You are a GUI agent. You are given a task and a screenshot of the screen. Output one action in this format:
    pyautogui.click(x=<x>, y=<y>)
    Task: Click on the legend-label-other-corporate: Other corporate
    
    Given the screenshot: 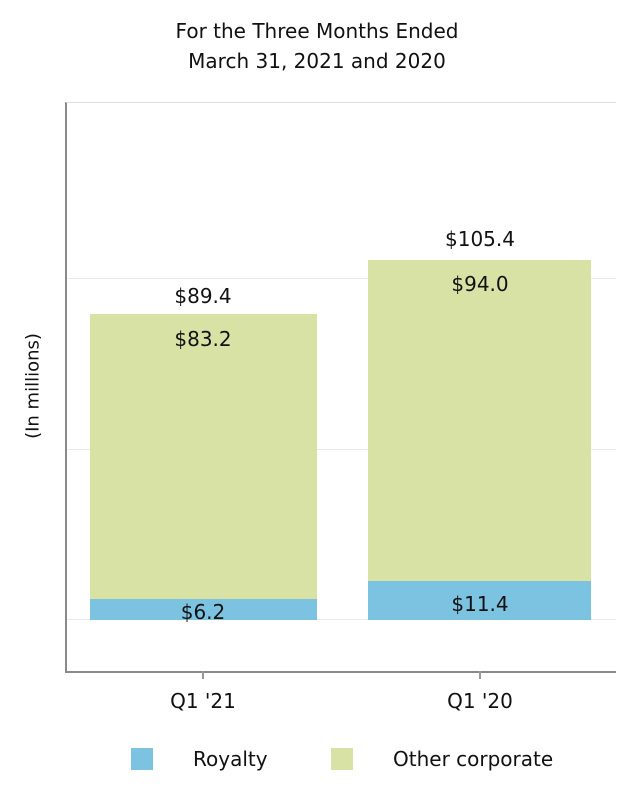 What is the action you would take?
    pyautogui.click(x=473, y=759)
    